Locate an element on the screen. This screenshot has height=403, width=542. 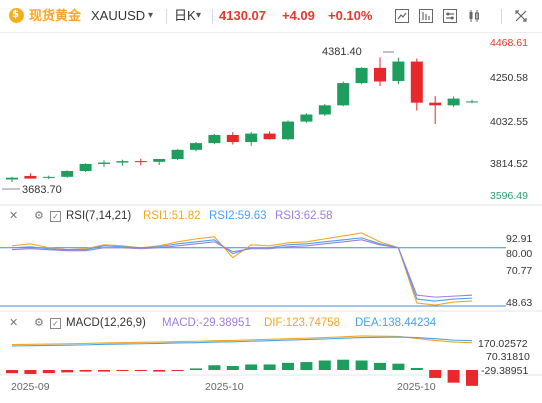
y-tick-label: 4250.58 is located at coordinates (509, 78).